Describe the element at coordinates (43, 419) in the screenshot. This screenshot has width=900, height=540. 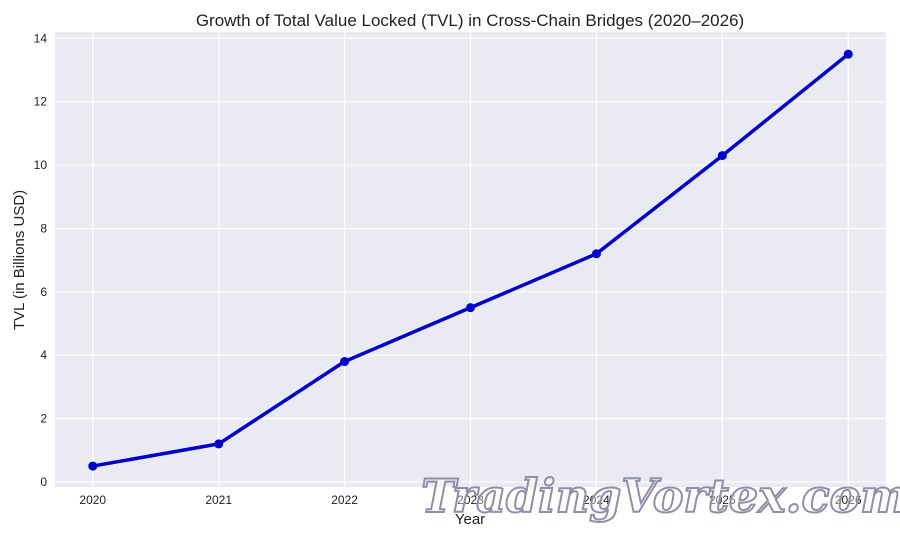
I see `y-tick-label: 2` at that location.